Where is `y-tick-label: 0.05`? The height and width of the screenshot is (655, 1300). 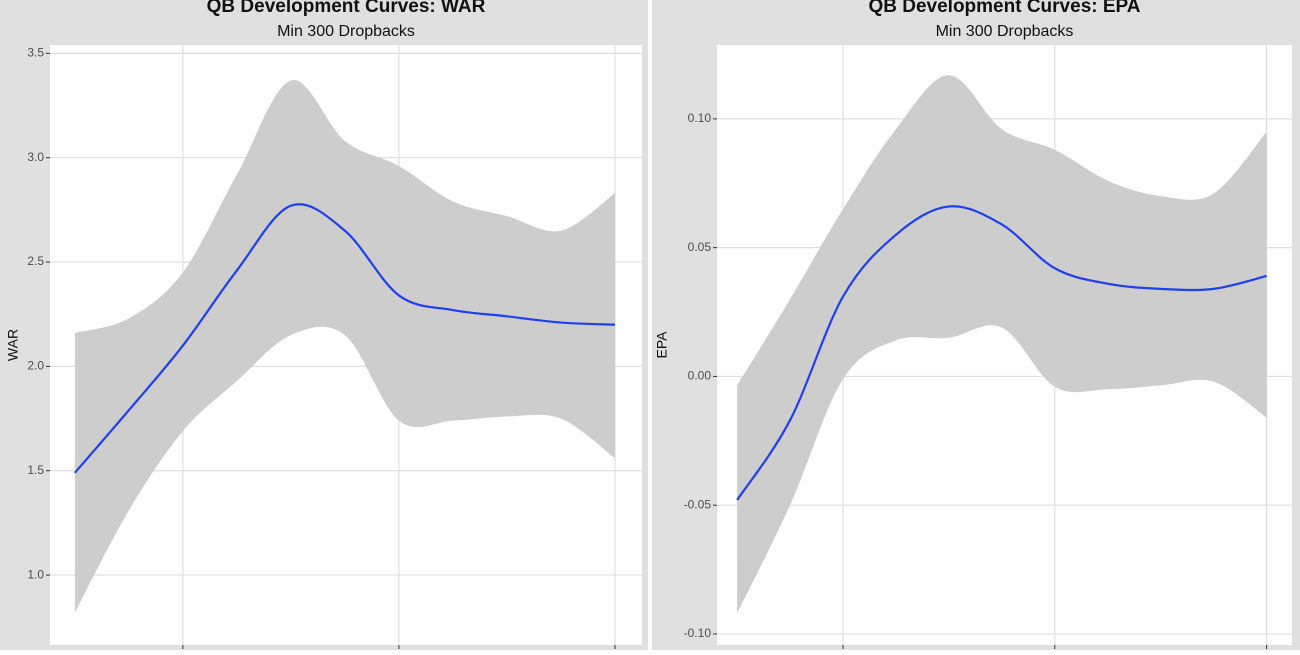
y-tick-label: 0.05 is located at coordinates (700, 247).